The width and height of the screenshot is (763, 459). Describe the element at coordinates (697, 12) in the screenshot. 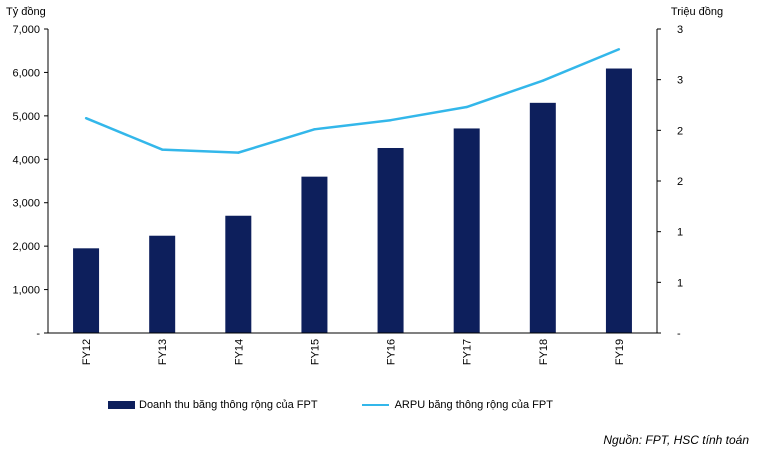

I see `right-axis-title: Triệu đồng` at that location.